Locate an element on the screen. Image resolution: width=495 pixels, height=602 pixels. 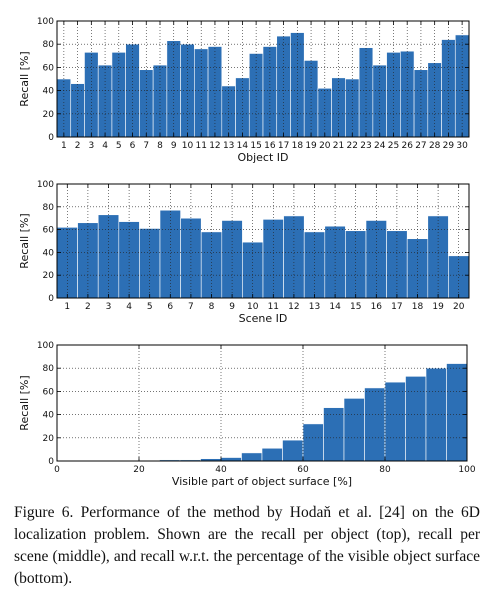
x-tick-label: 25 is located at coordinates (393, 146).